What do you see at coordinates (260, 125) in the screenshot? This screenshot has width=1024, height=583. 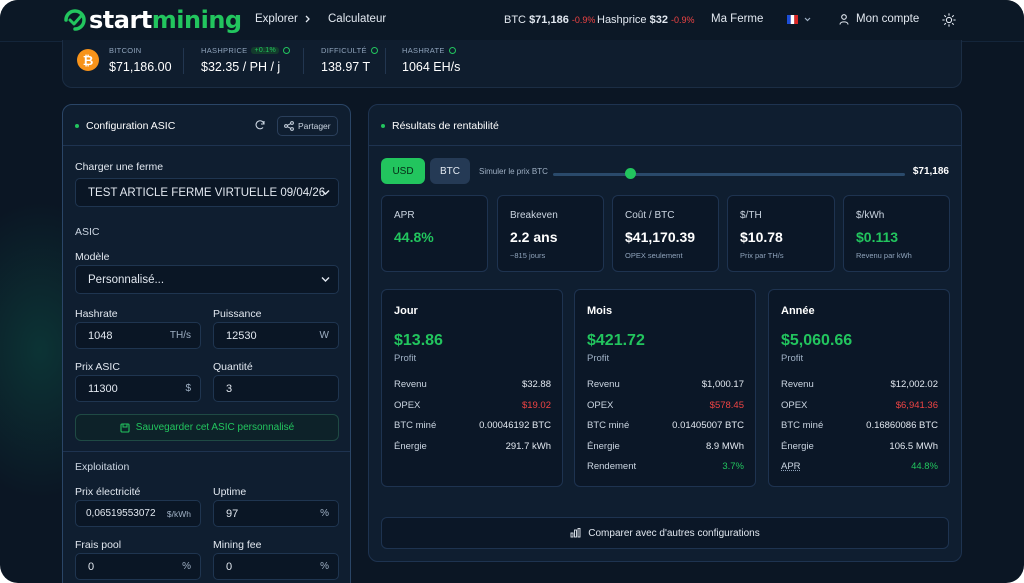 I see `refresh-icon` at bounding box center [260, 125].